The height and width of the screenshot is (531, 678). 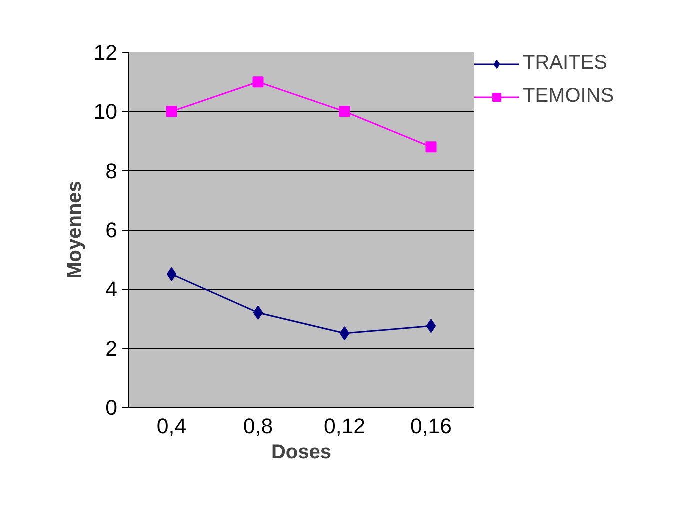 I want to click on x-tick-label: 0,12, so click(x=345, y=426).